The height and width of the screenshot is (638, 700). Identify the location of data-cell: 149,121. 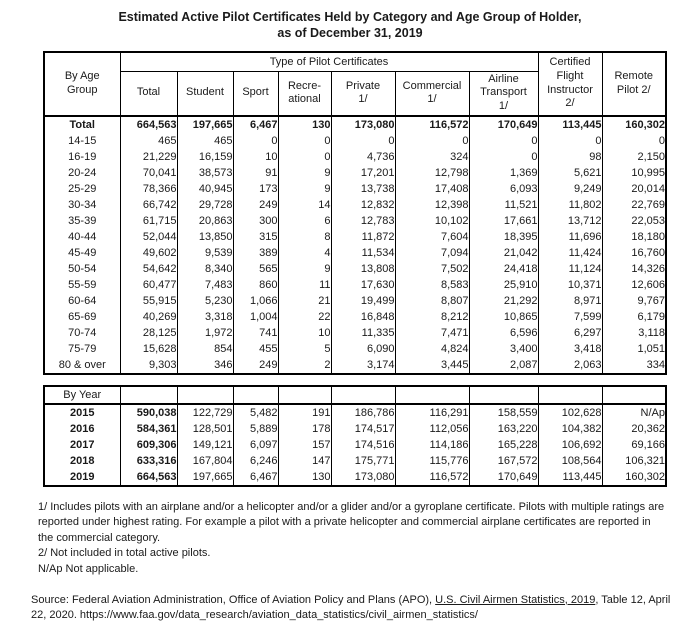
(205, 444).